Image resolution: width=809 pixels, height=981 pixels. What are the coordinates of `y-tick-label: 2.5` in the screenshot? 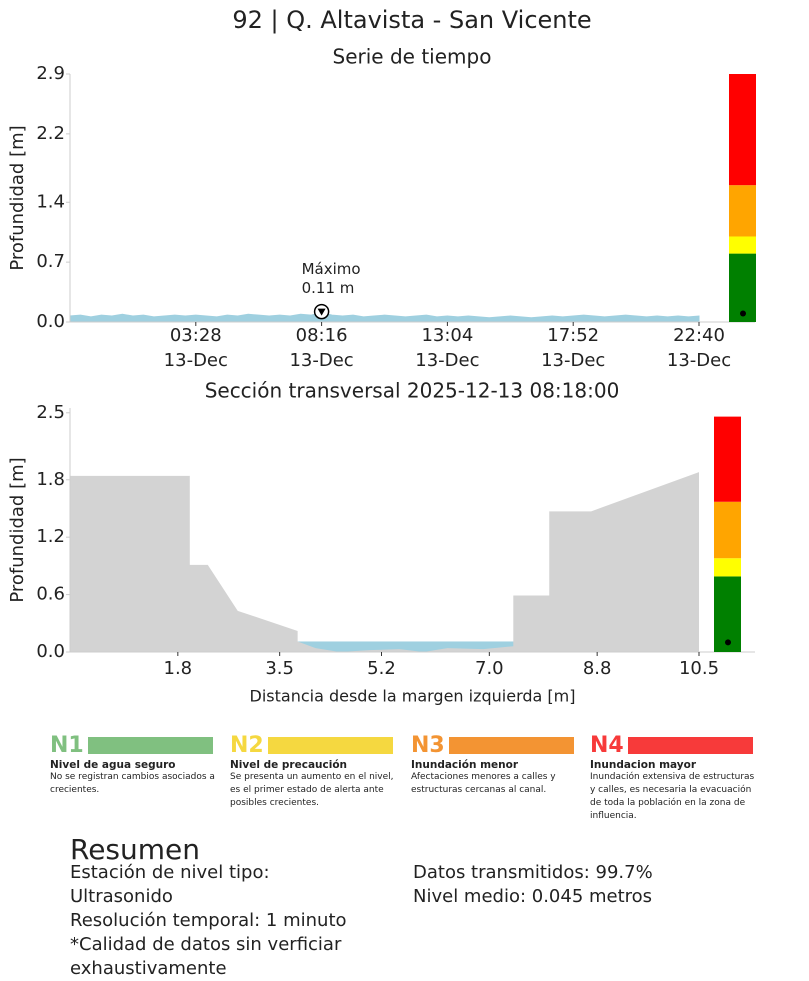 It's located at (50, 412).